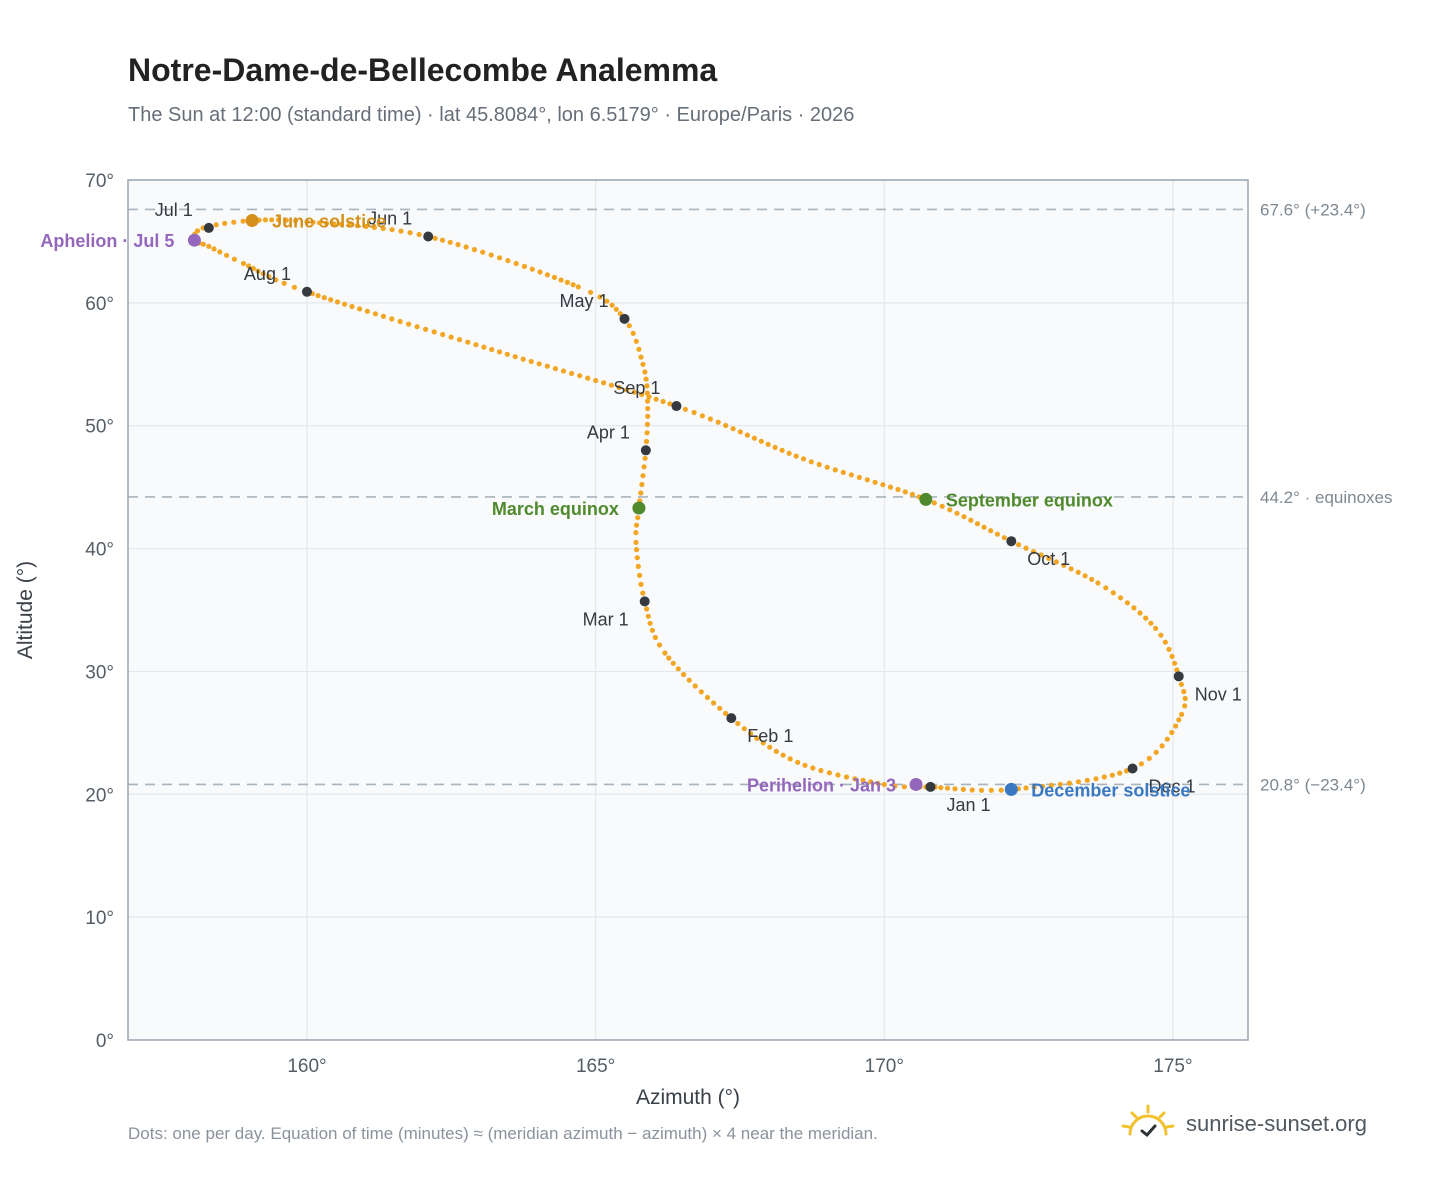 The height and width of the screenshot is (1188, 1448). I want to click on x-tick-label: 165°, so click(595, 1066).